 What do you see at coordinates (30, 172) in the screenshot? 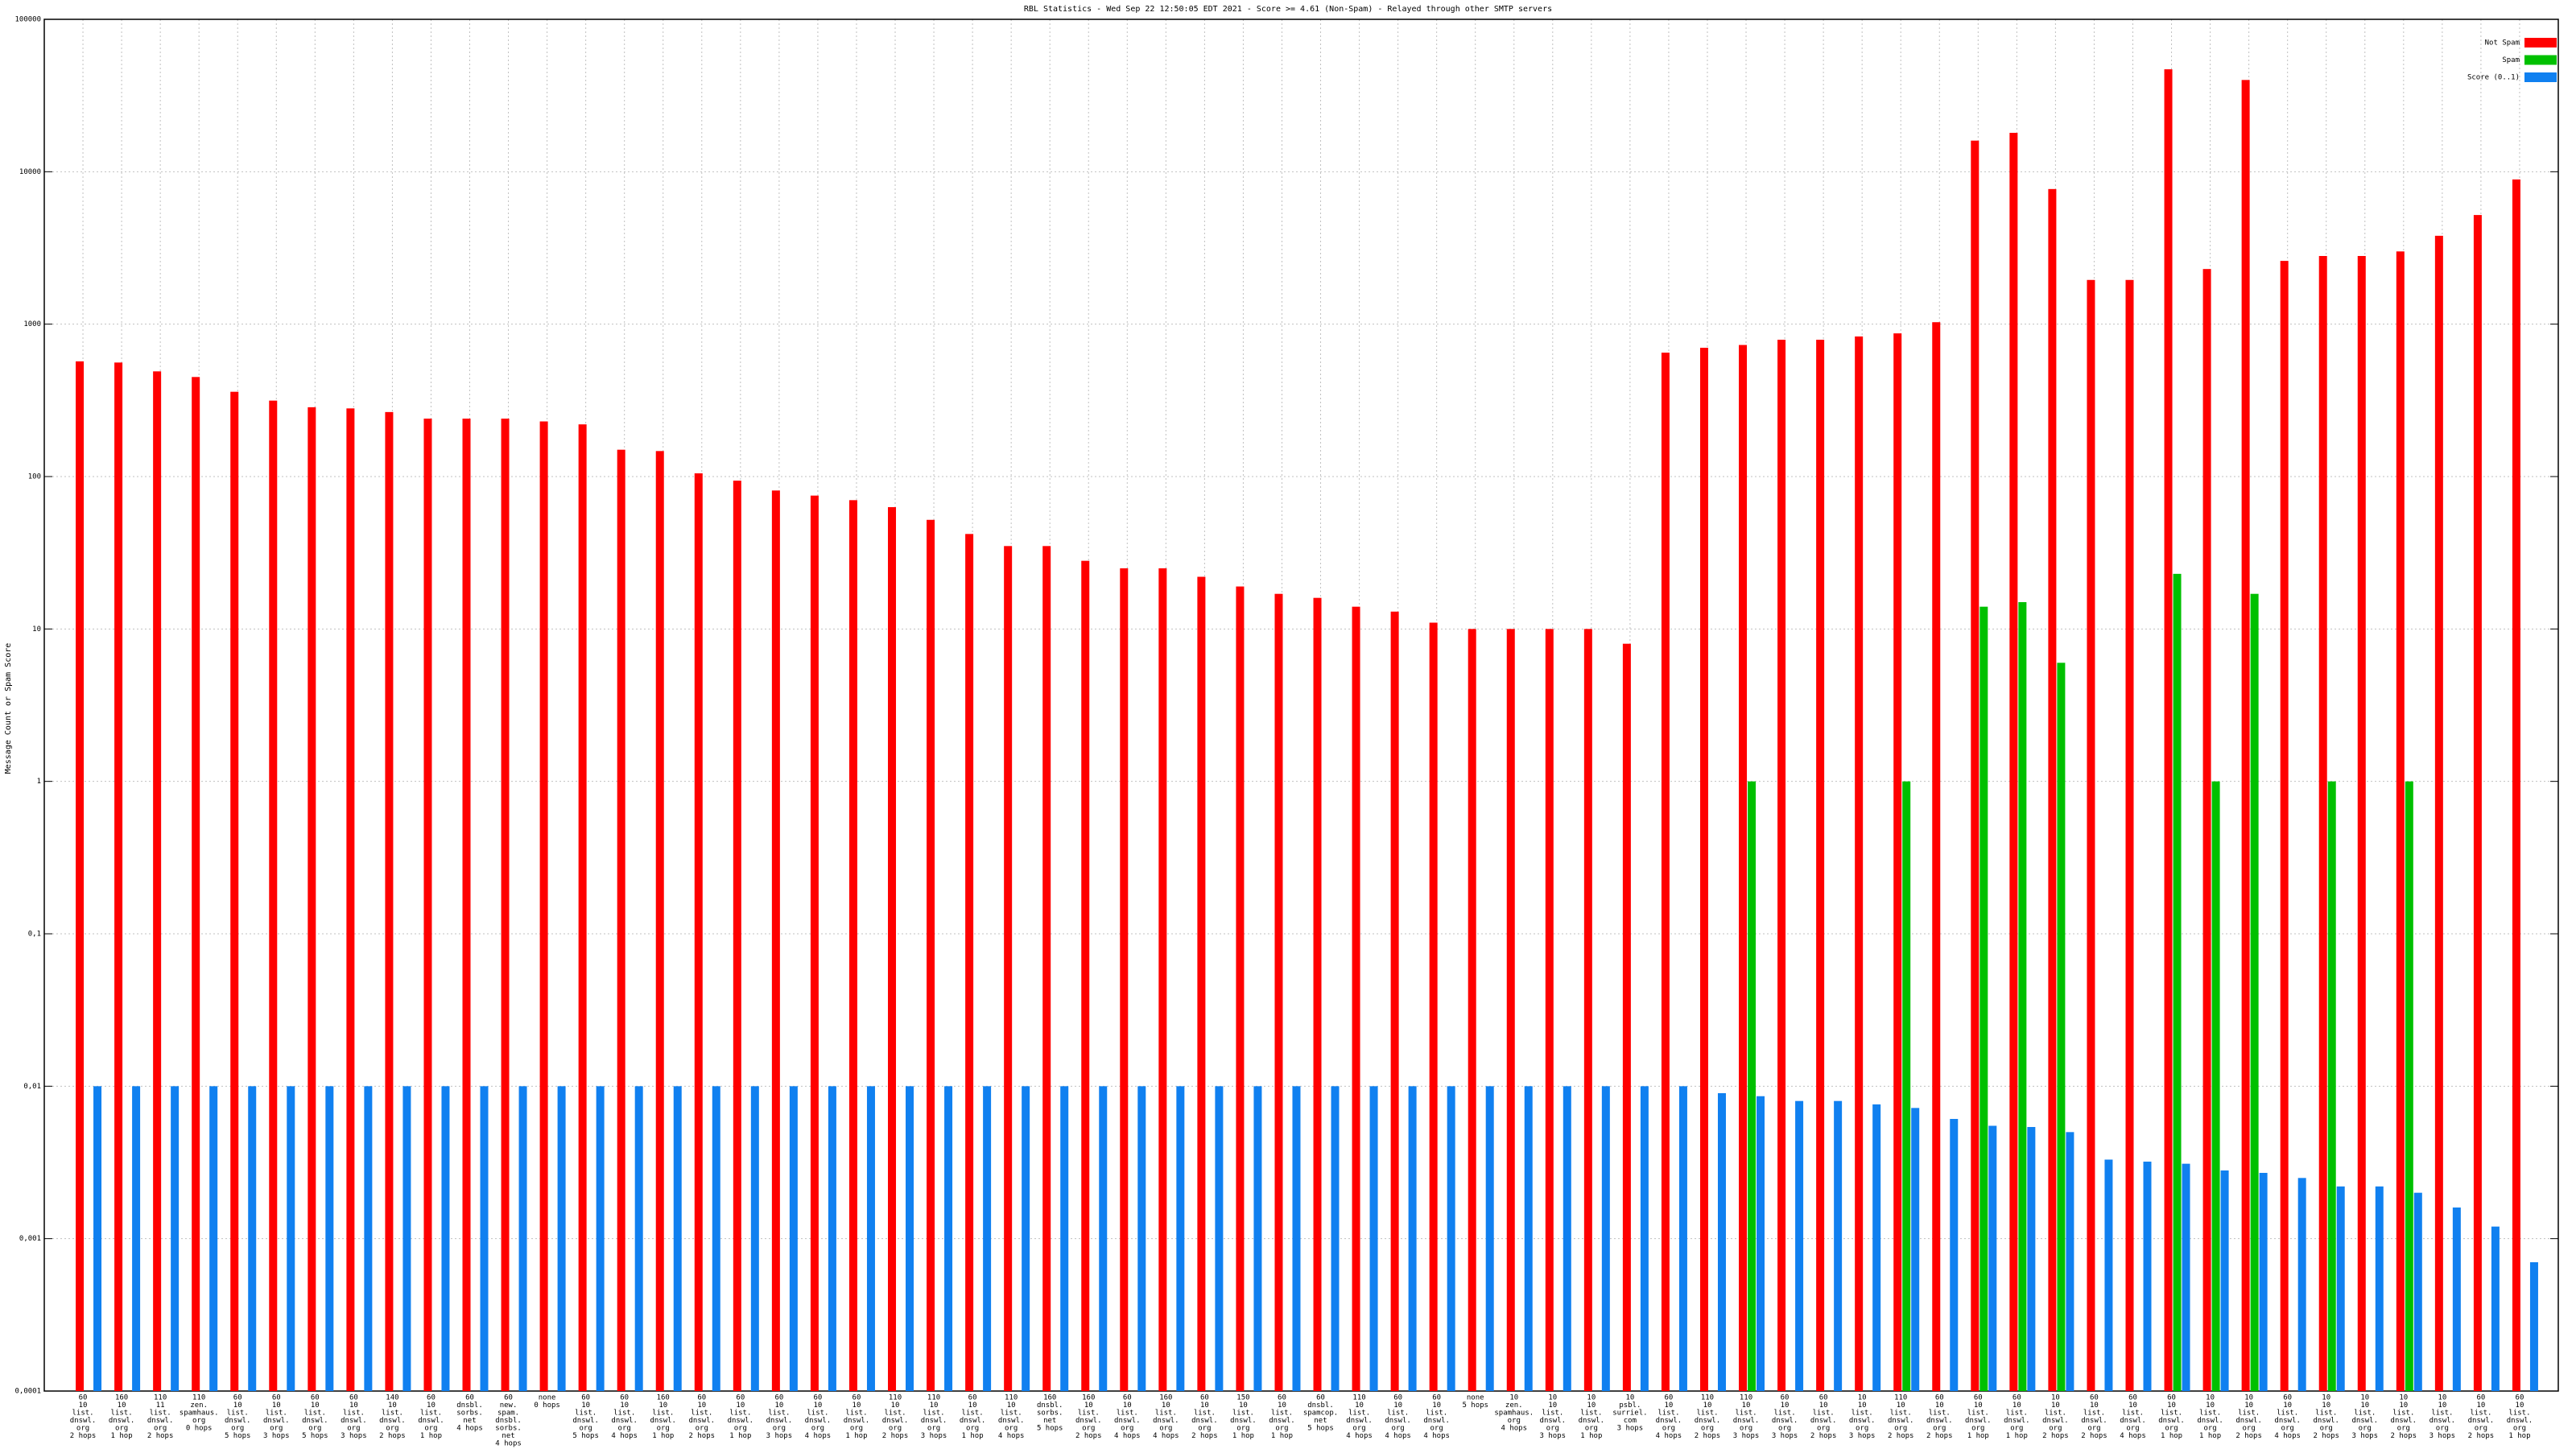
I see `y-tick-label: 10000` at bounding box center [30, 172].